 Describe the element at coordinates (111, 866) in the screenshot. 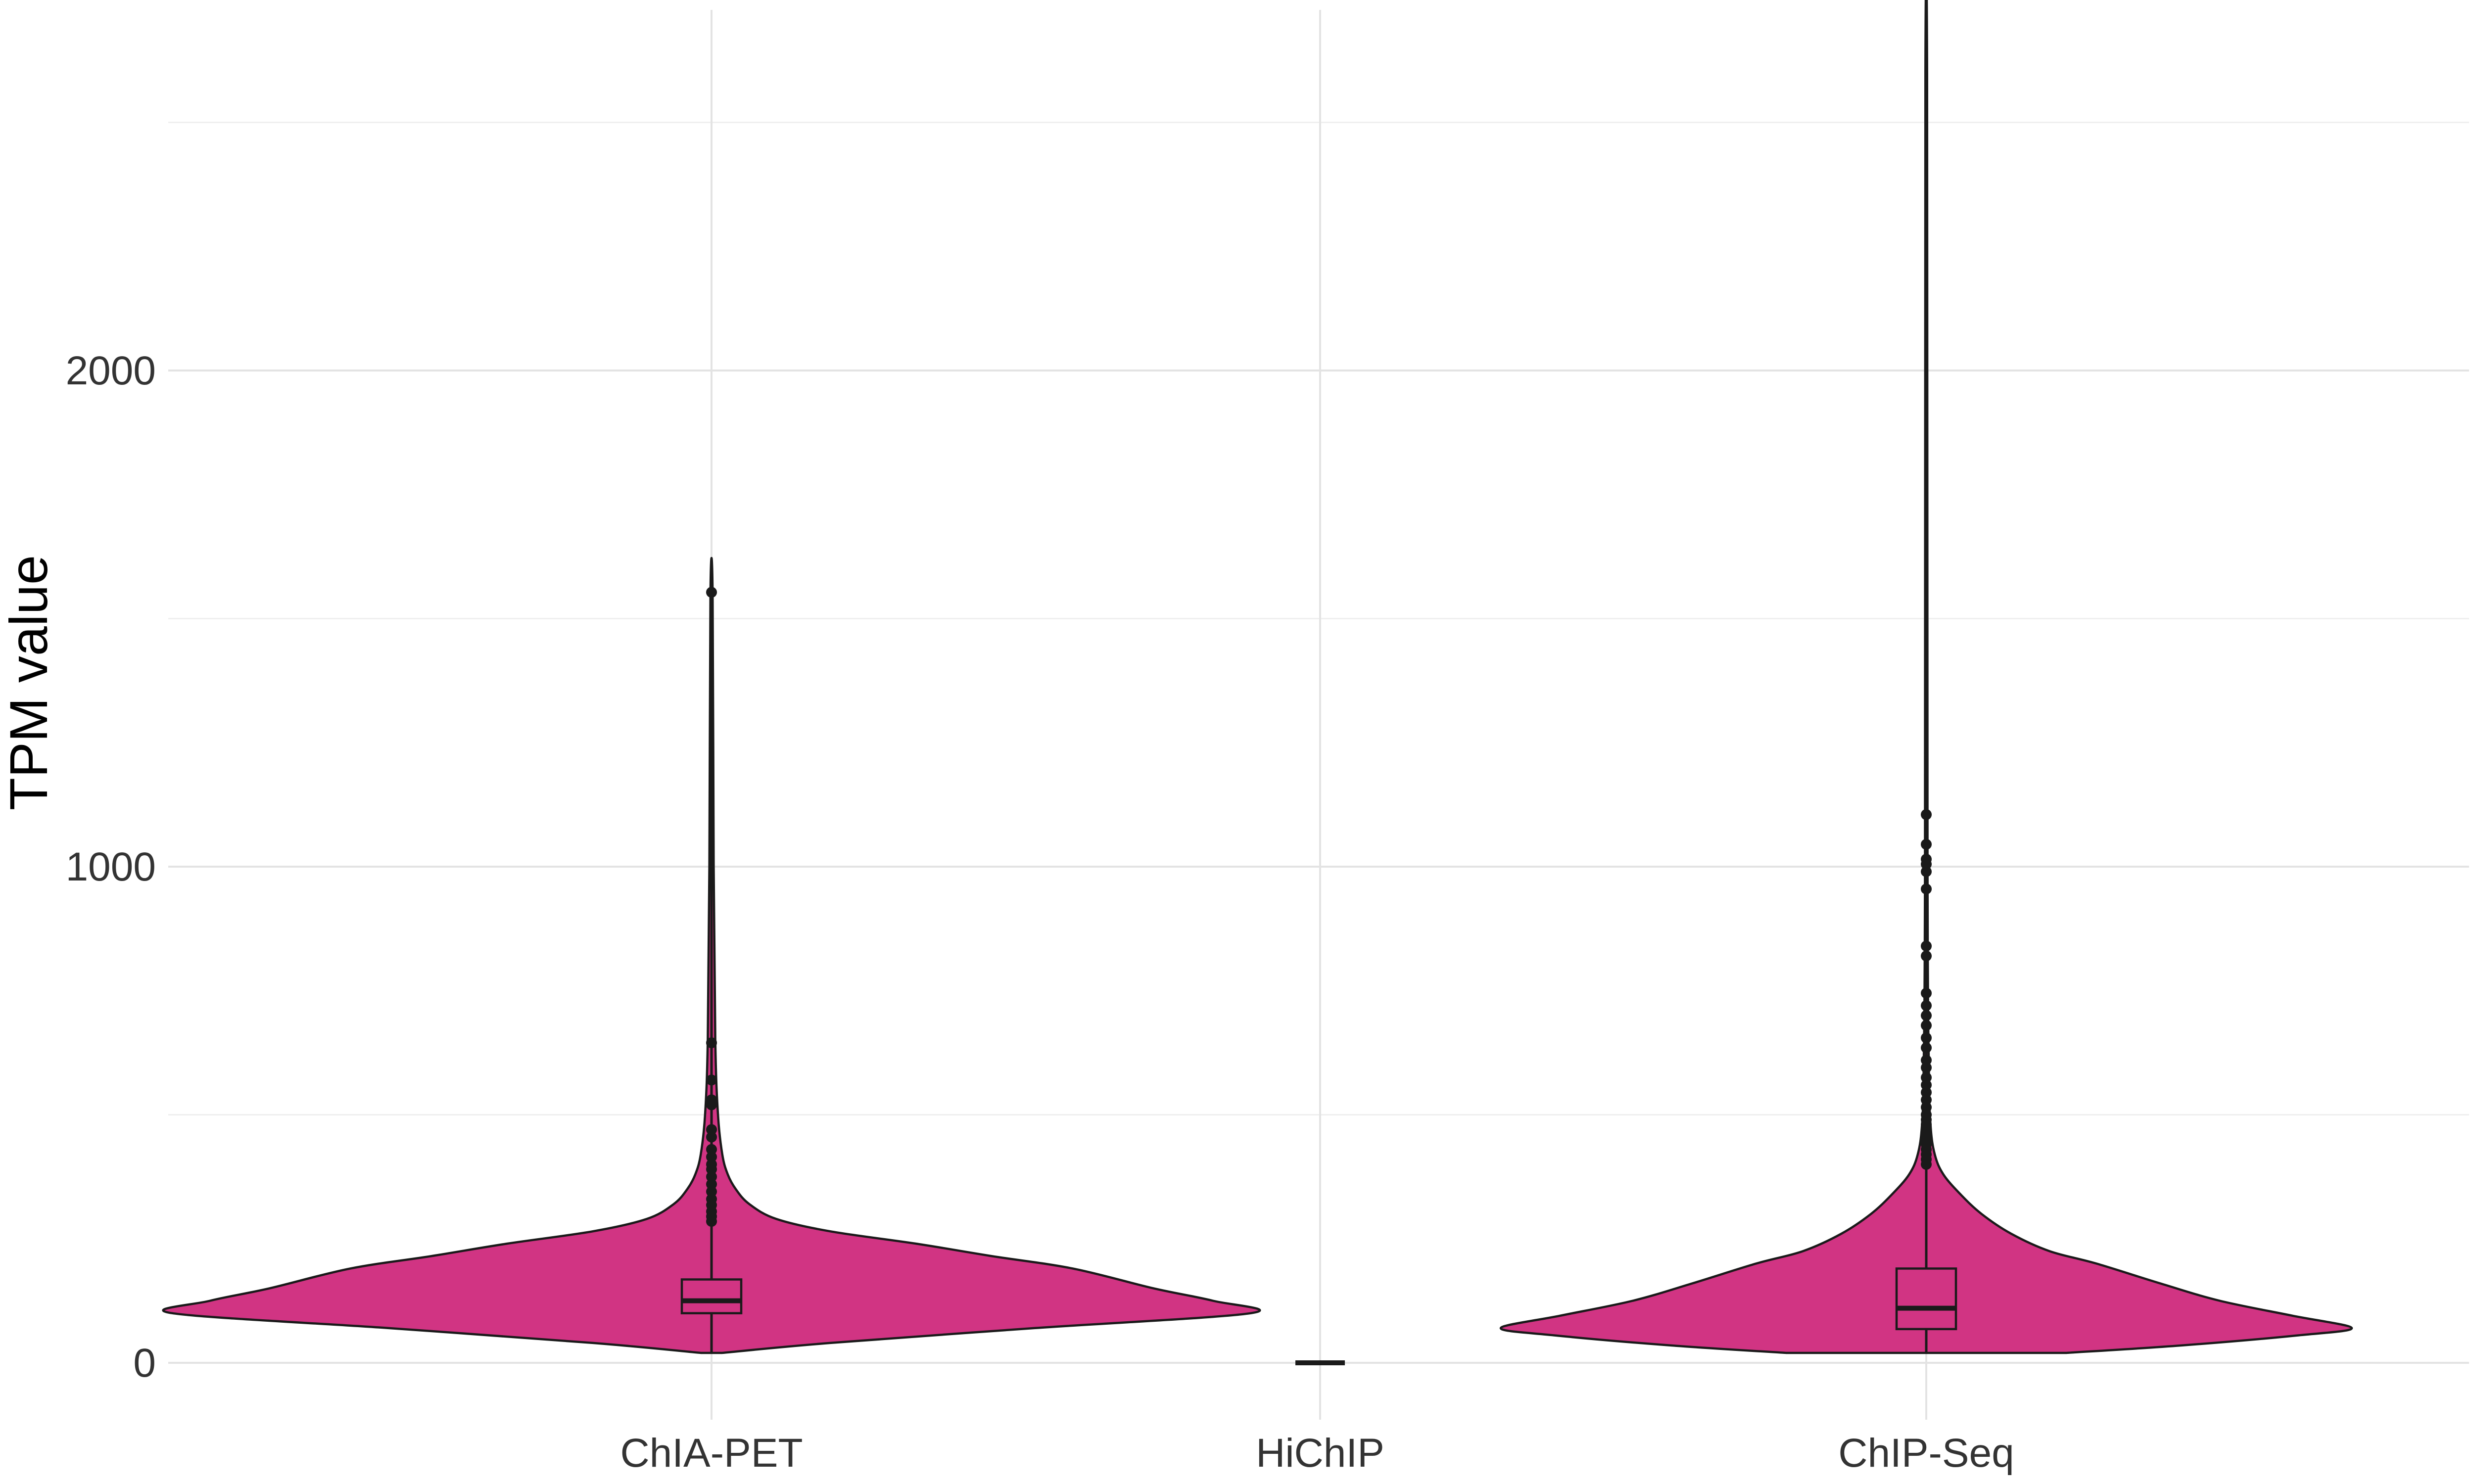

I see `y-tick-label: 1000` at that location.